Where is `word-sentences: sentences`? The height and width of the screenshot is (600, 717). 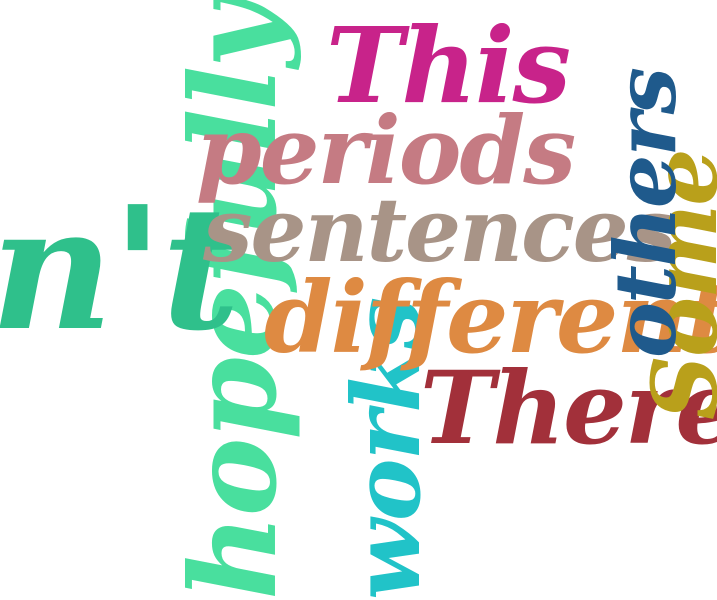
word-sentences: sentences is located at coordinates (439, 230).